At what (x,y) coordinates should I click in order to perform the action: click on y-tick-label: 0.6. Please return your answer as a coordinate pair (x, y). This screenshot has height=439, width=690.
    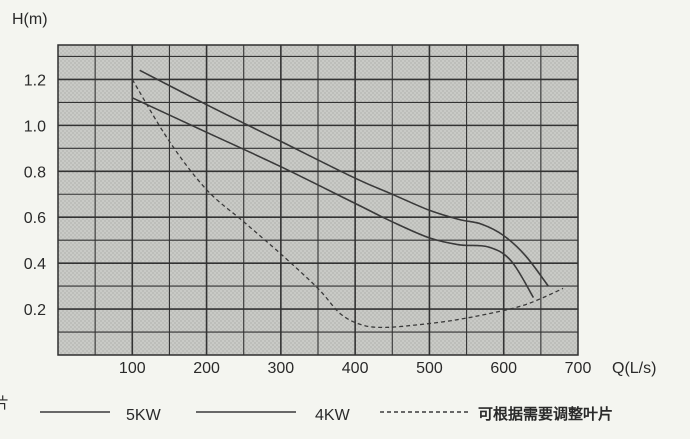
    Looking at the image, I should click on (35, 218).